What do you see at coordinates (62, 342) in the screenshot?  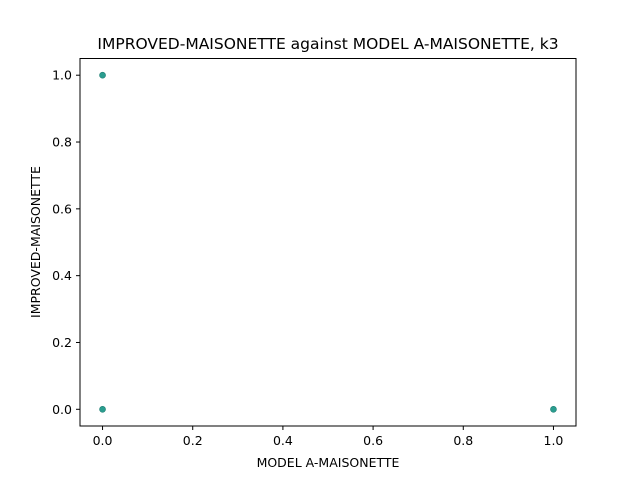 I see `y-tick-label: 0.2` at bounding box center [62, 342].